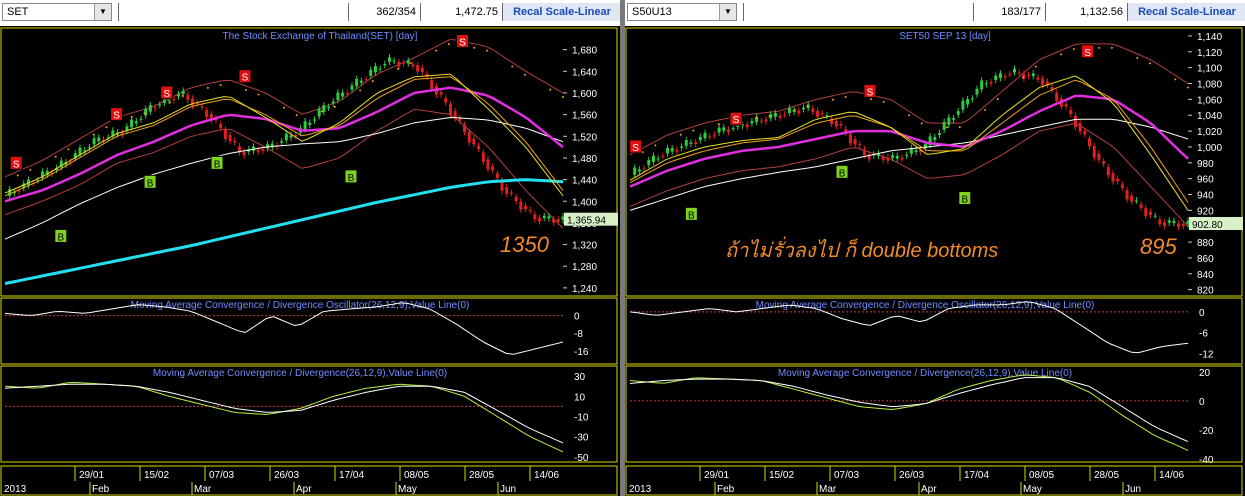 The height and width of the screenshot is (496, 1245). Describe the element at coordinates (1209, 116) in the screenshot. I see `y-tick-label: 1,040` at that location.